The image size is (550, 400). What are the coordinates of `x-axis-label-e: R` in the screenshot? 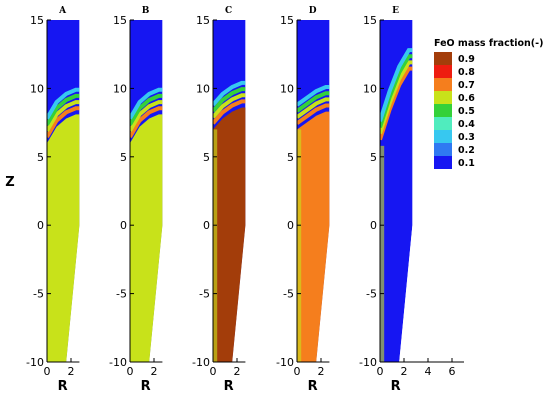 It's located at (396, 386).